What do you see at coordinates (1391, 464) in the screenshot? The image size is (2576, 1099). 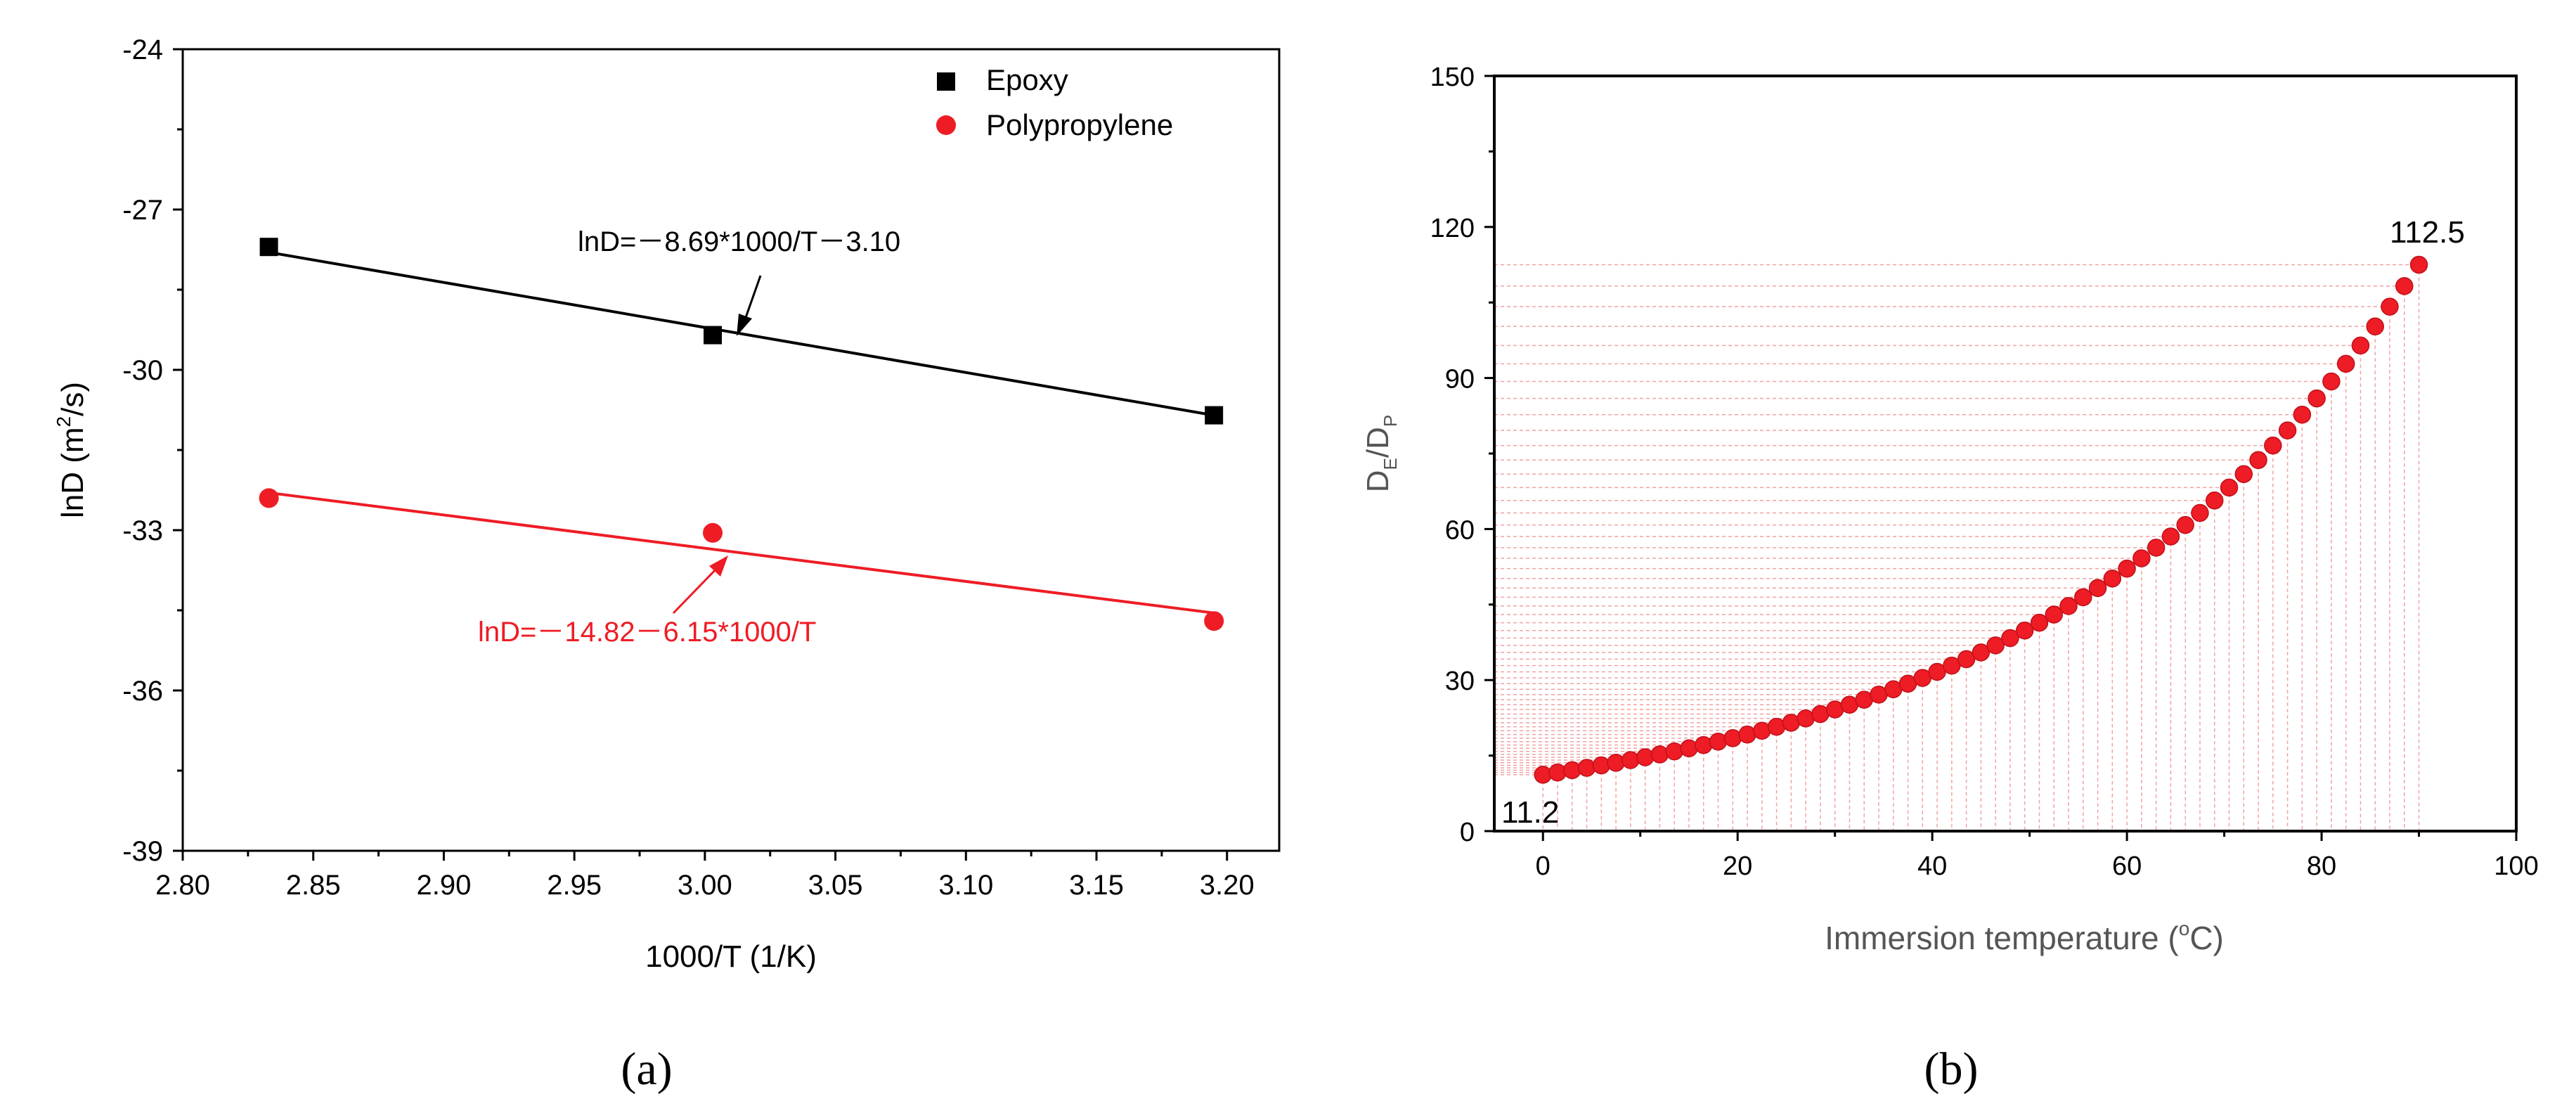 I see `y-axis-title-b-s1: E` at bounding box center [1391, 464].